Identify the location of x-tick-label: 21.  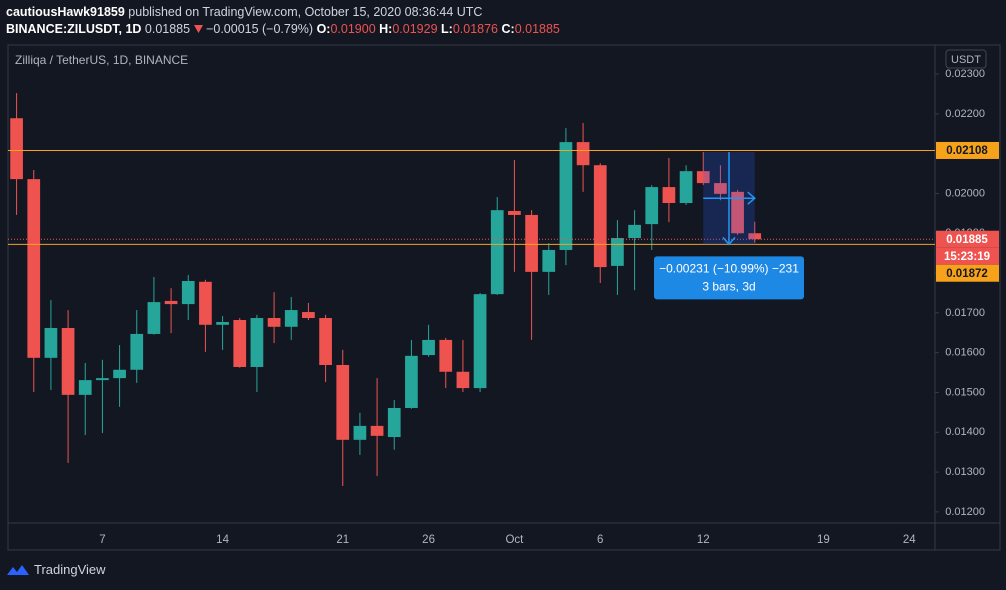
(342, 540).